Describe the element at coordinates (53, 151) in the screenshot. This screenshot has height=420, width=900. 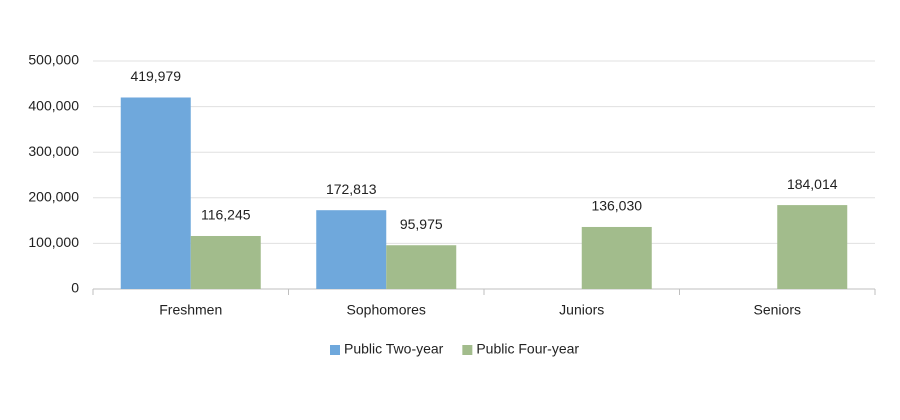
I see `y-tick-label: 300,000` at that location.